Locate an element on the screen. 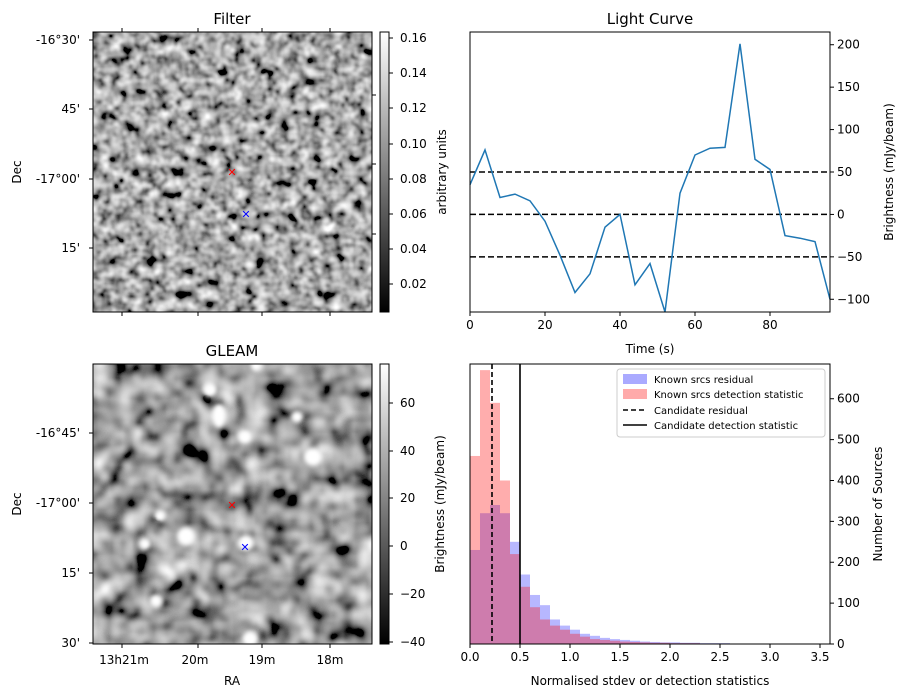 Image resolution: width=907 pixels, height=699 pixels. filter-cbar-tick: 0.04 is located at coordinates (413, 249).